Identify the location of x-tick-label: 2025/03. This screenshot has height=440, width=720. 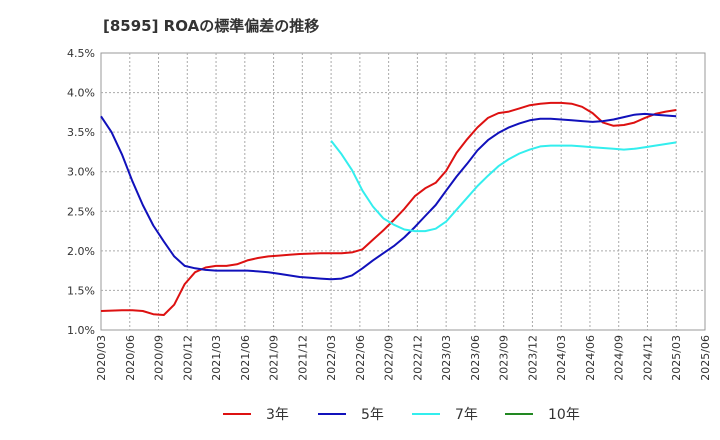
(676, 358).